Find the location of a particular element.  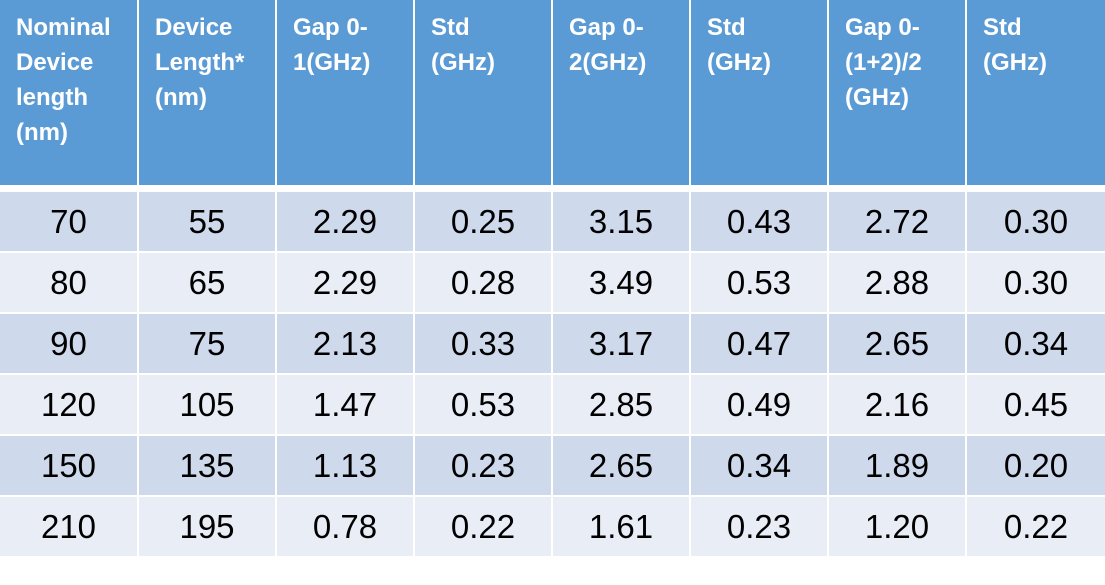

header-spacer is located at coordinates (552, 188).